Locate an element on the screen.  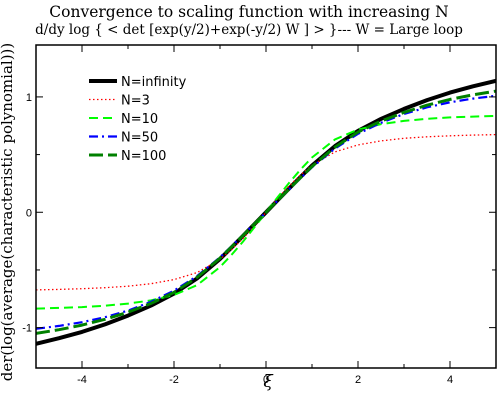
x-tick-label: 2 is located at coordinates (358, 380).